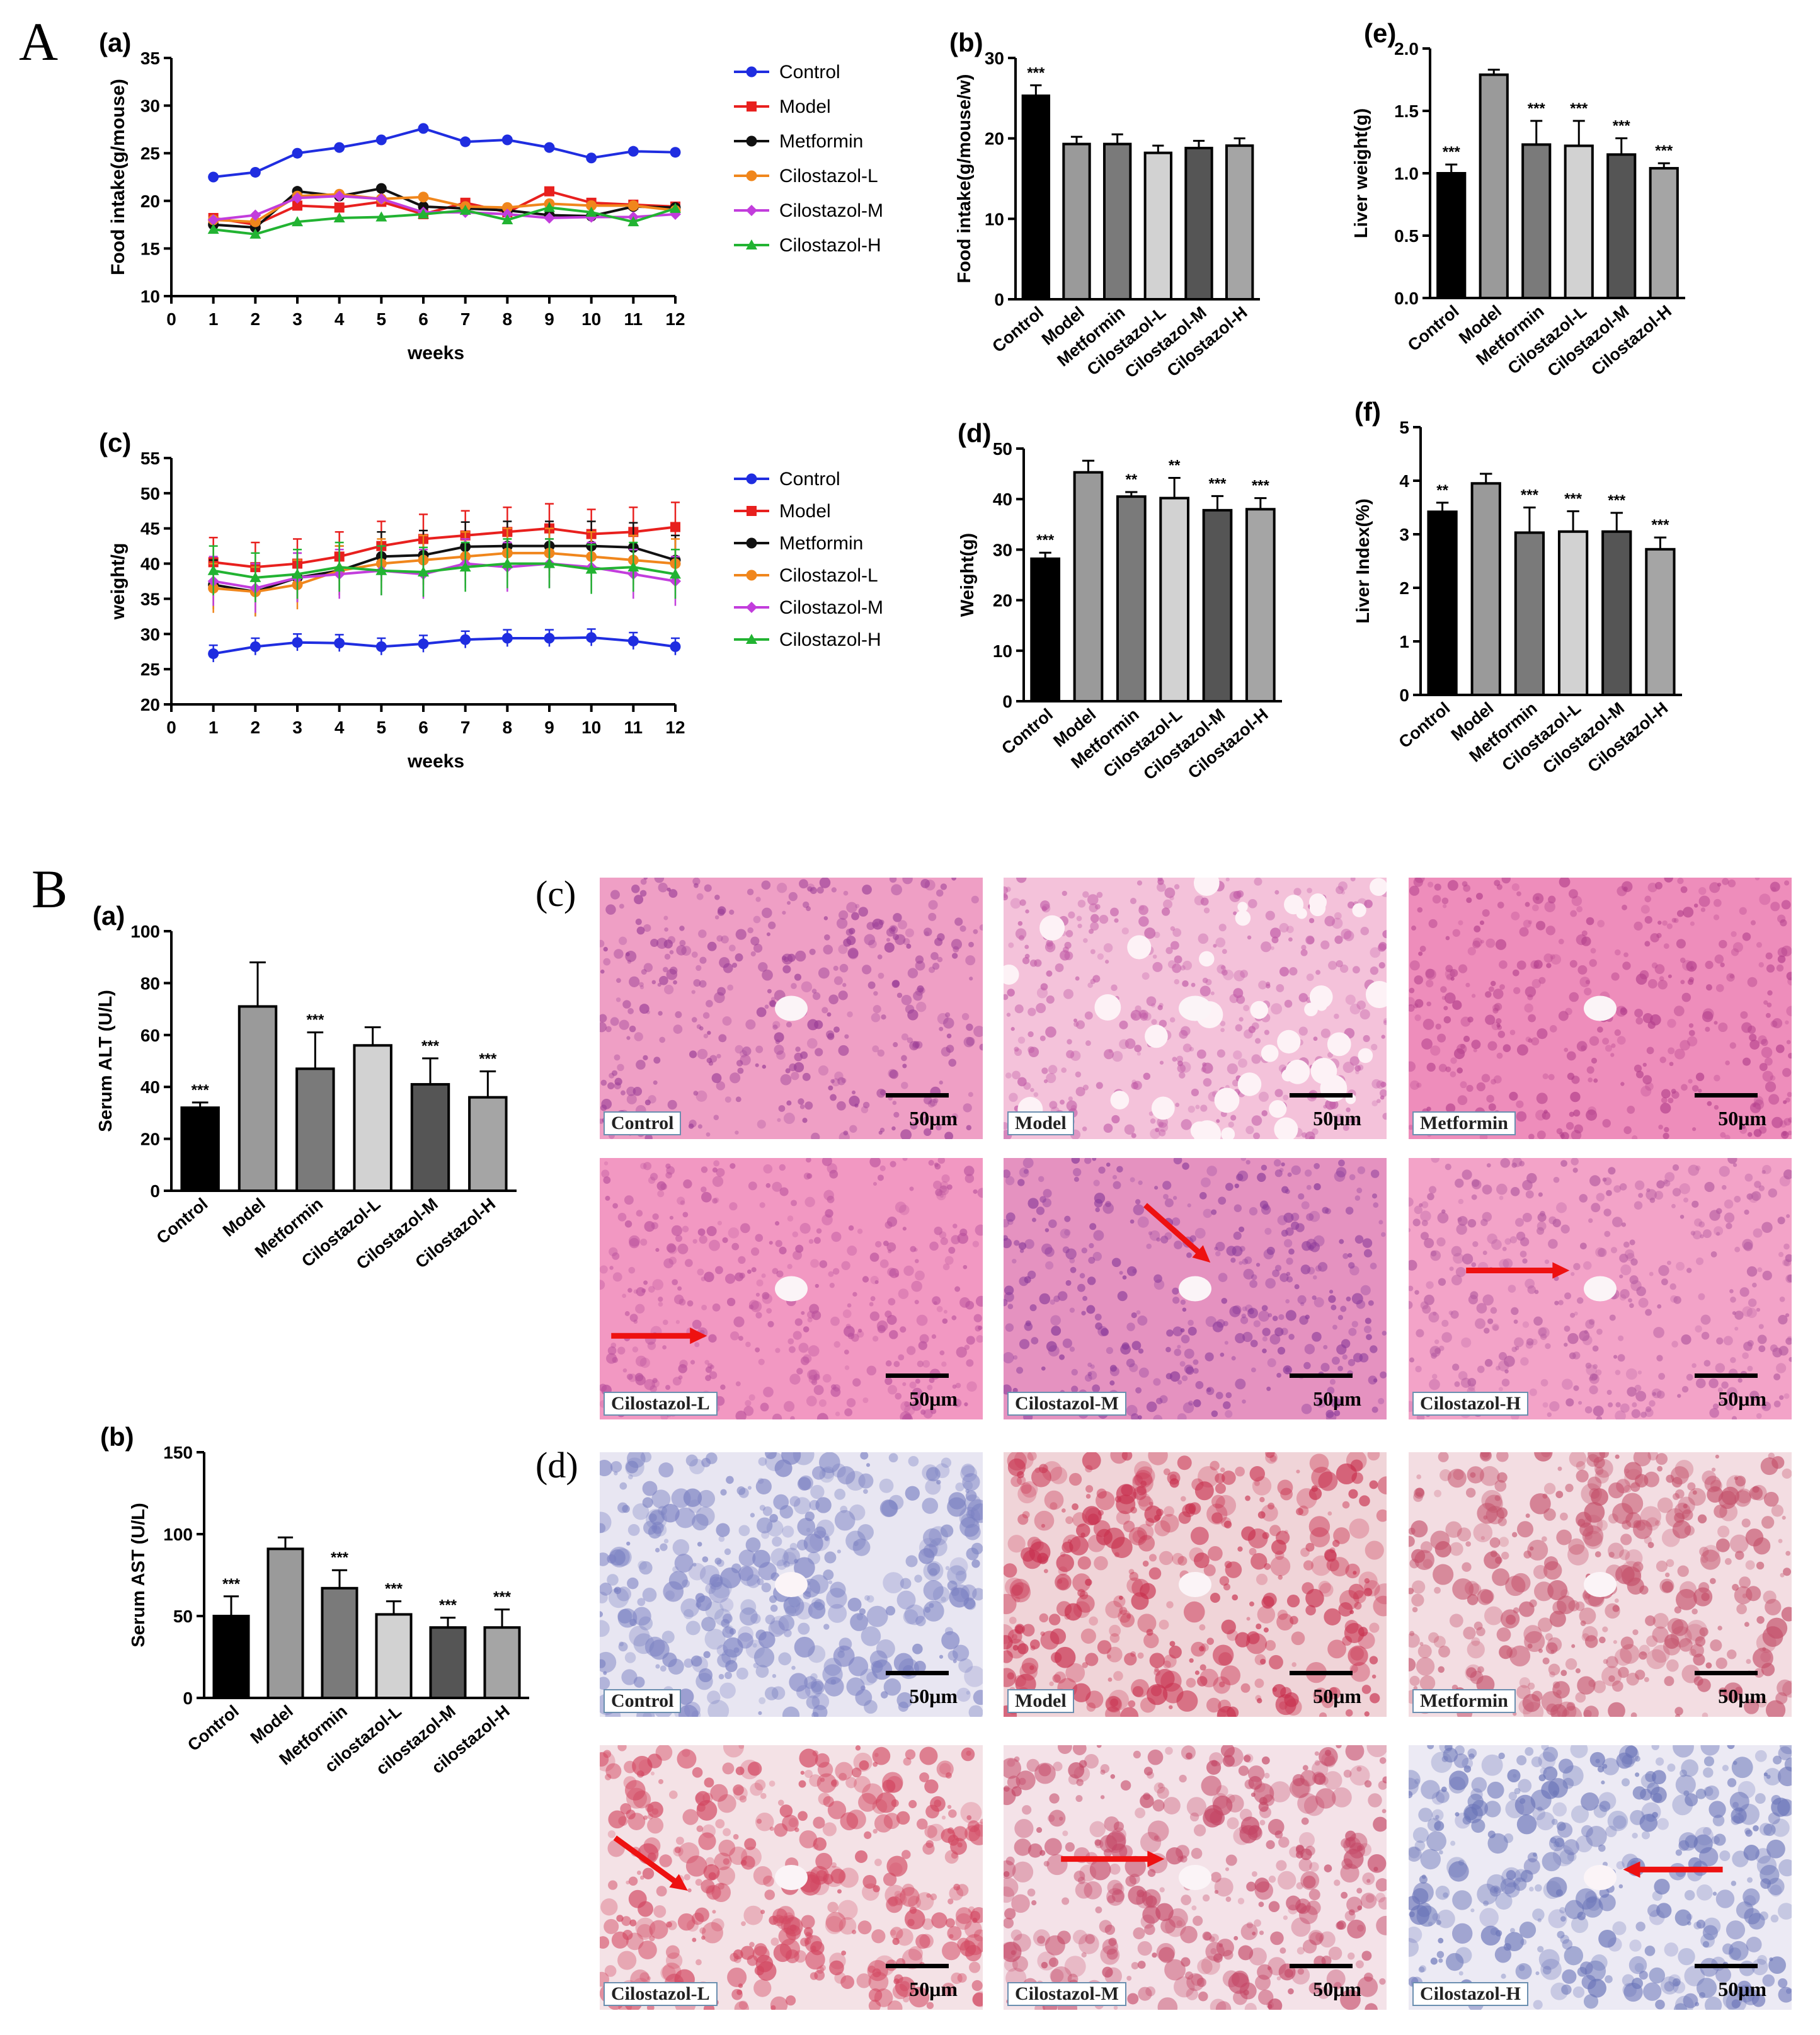  Describe the element at coordinates (1066, 1994) in the screenshot. I see `image-label: Cilostazol-M` at that location.